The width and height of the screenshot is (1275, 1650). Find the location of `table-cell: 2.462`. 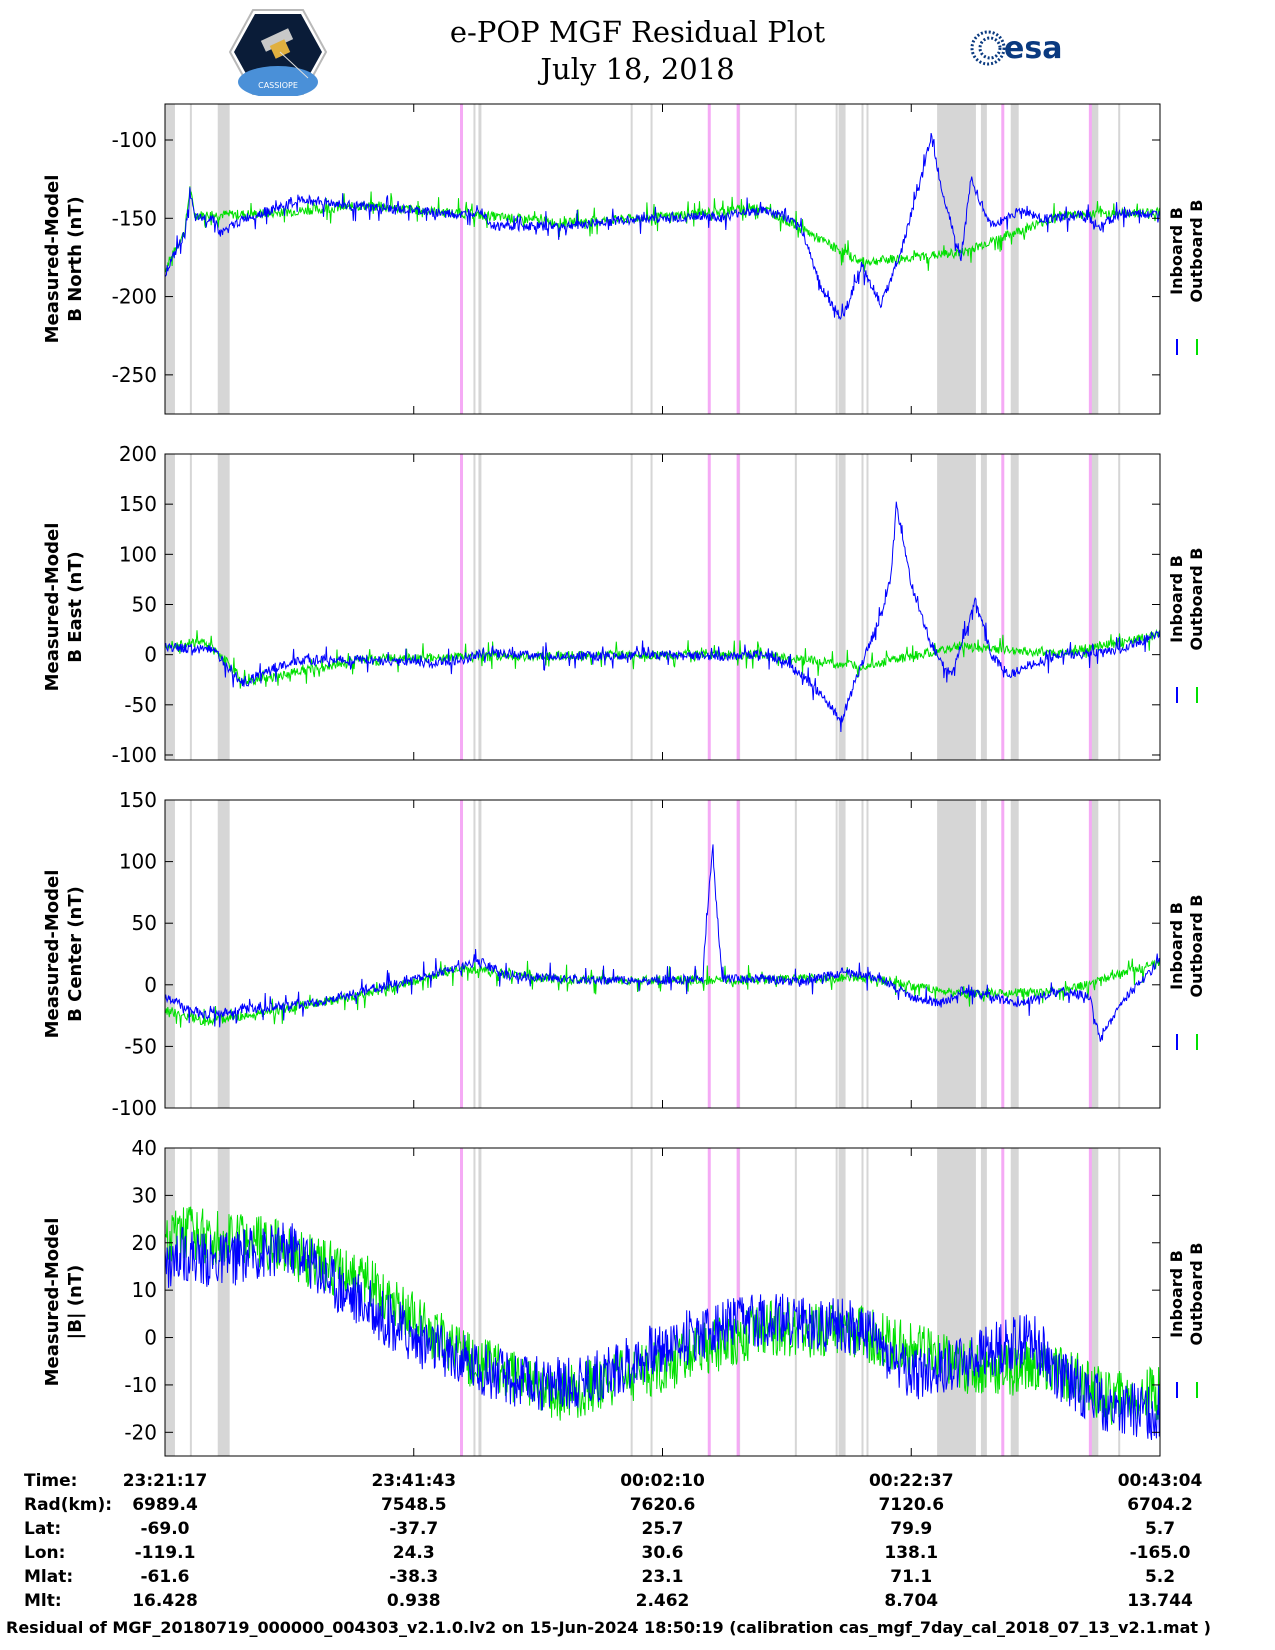

table-cell: 2.462 is located at coordinates (663, 1600).